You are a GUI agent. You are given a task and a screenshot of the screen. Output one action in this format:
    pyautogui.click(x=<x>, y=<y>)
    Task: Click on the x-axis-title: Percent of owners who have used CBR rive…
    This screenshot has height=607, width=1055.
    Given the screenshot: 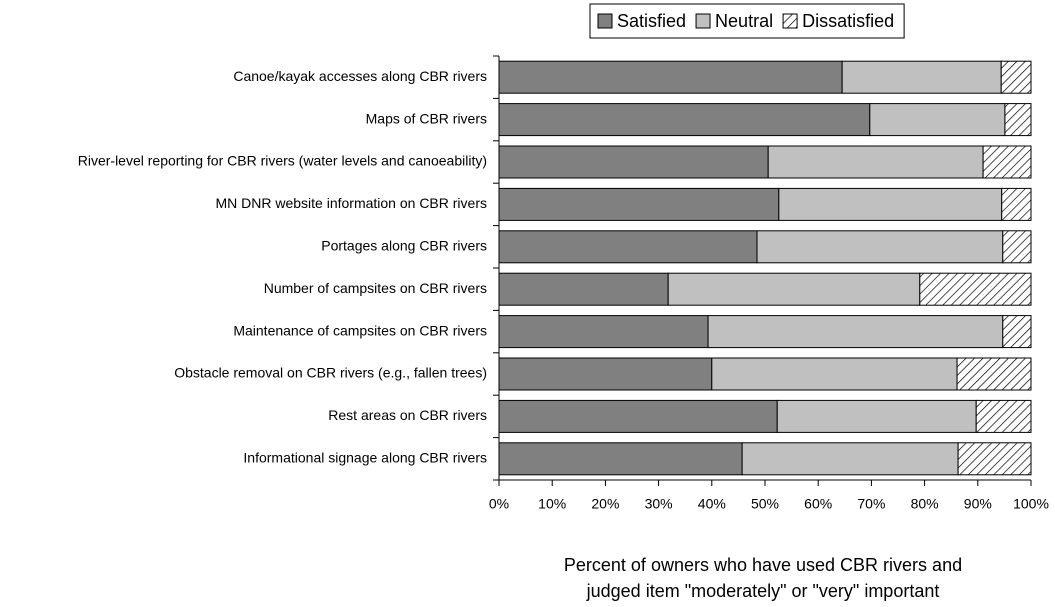 What is the action you would take?
    pyautogui.click(x=763, y=565)
    